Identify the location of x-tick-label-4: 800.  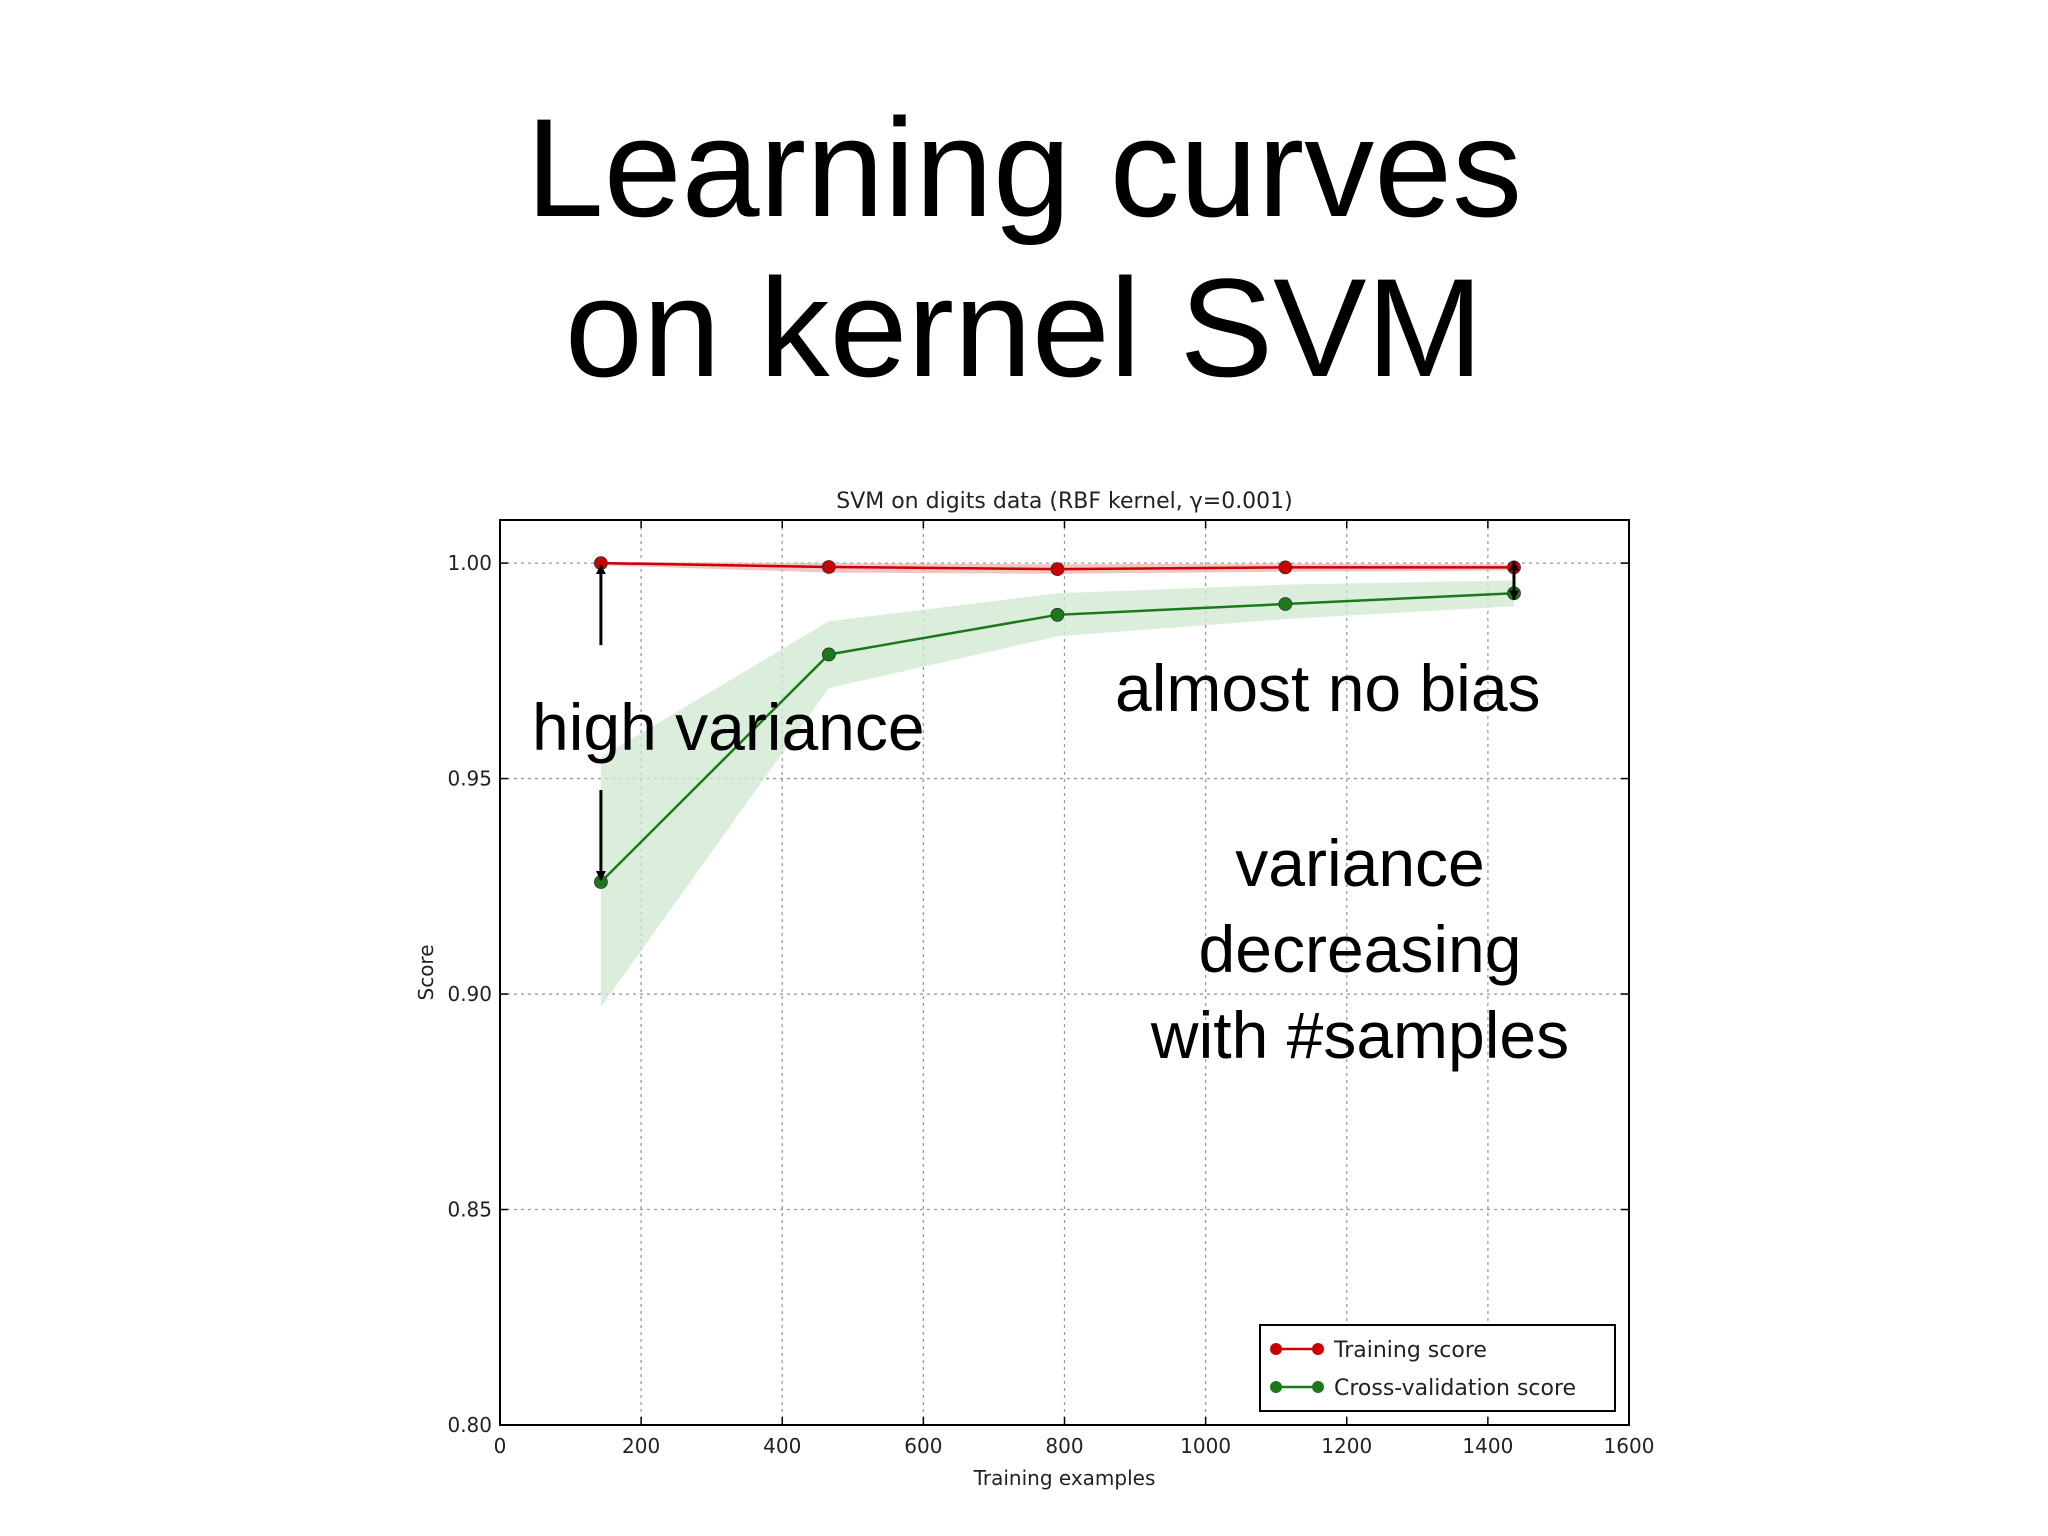
(1064, 1446).